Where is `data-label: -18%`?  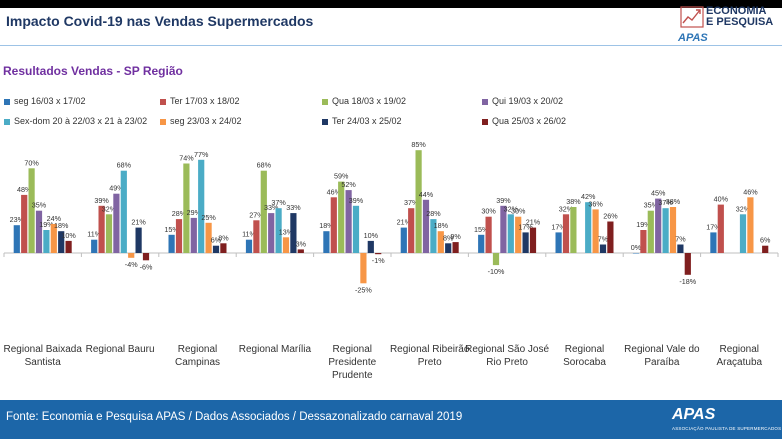
data-label: -18% is located at coordinates (687, 281).